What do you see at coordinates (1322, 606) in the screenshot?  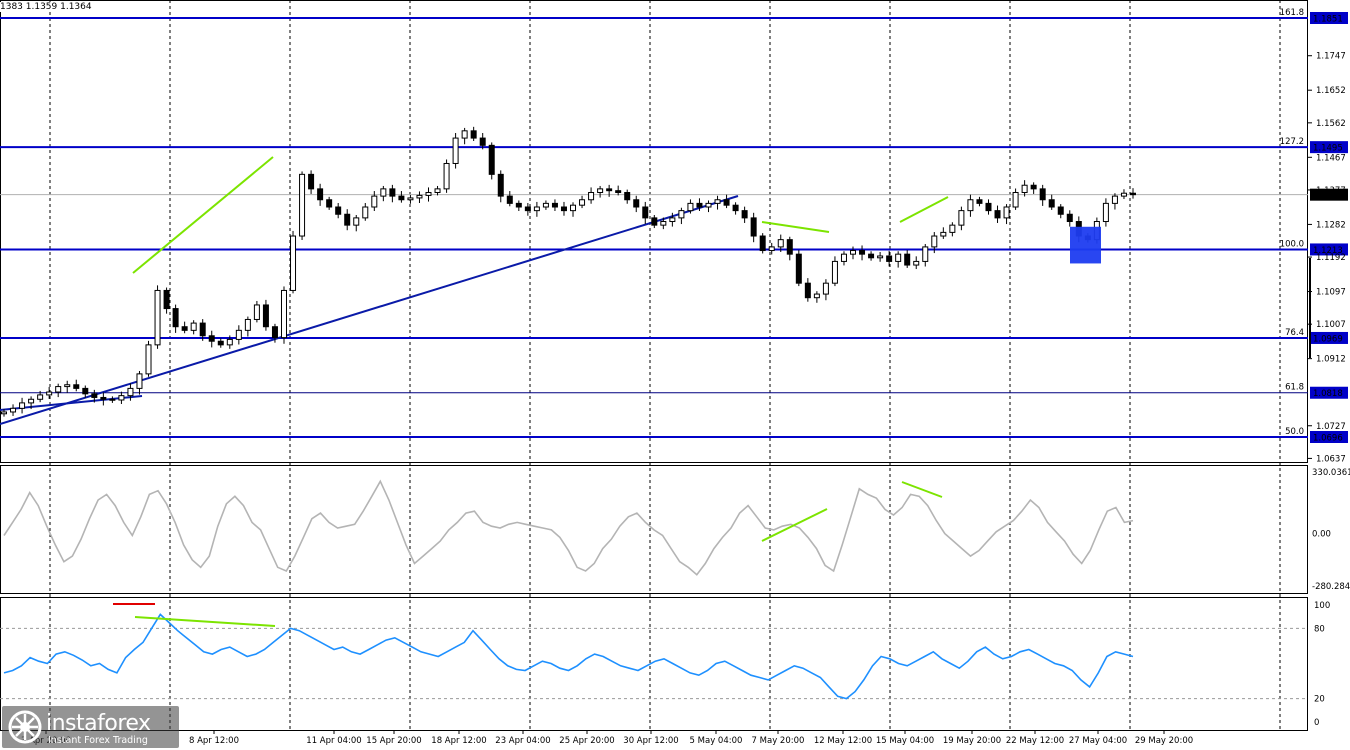 I see `stochastic-tick-label: 100` at bounding box center [1322, 606].